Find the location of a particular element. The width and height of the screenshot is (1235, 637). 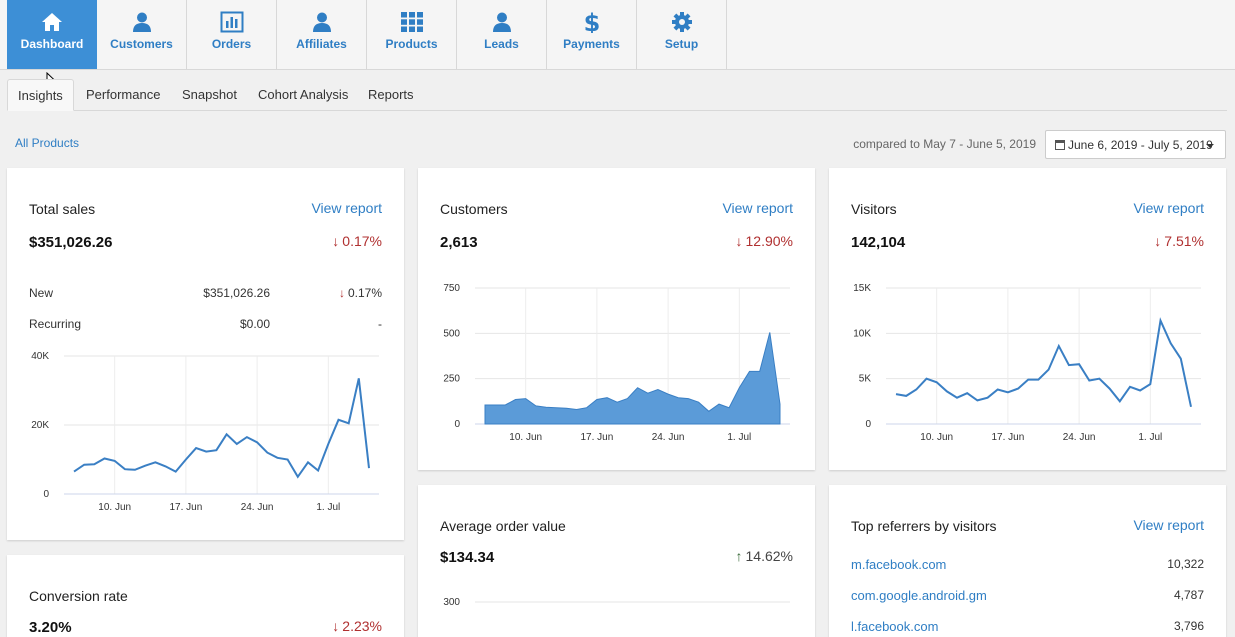

tab-snapshot: Snapshot is located at coordinates (209, 94).